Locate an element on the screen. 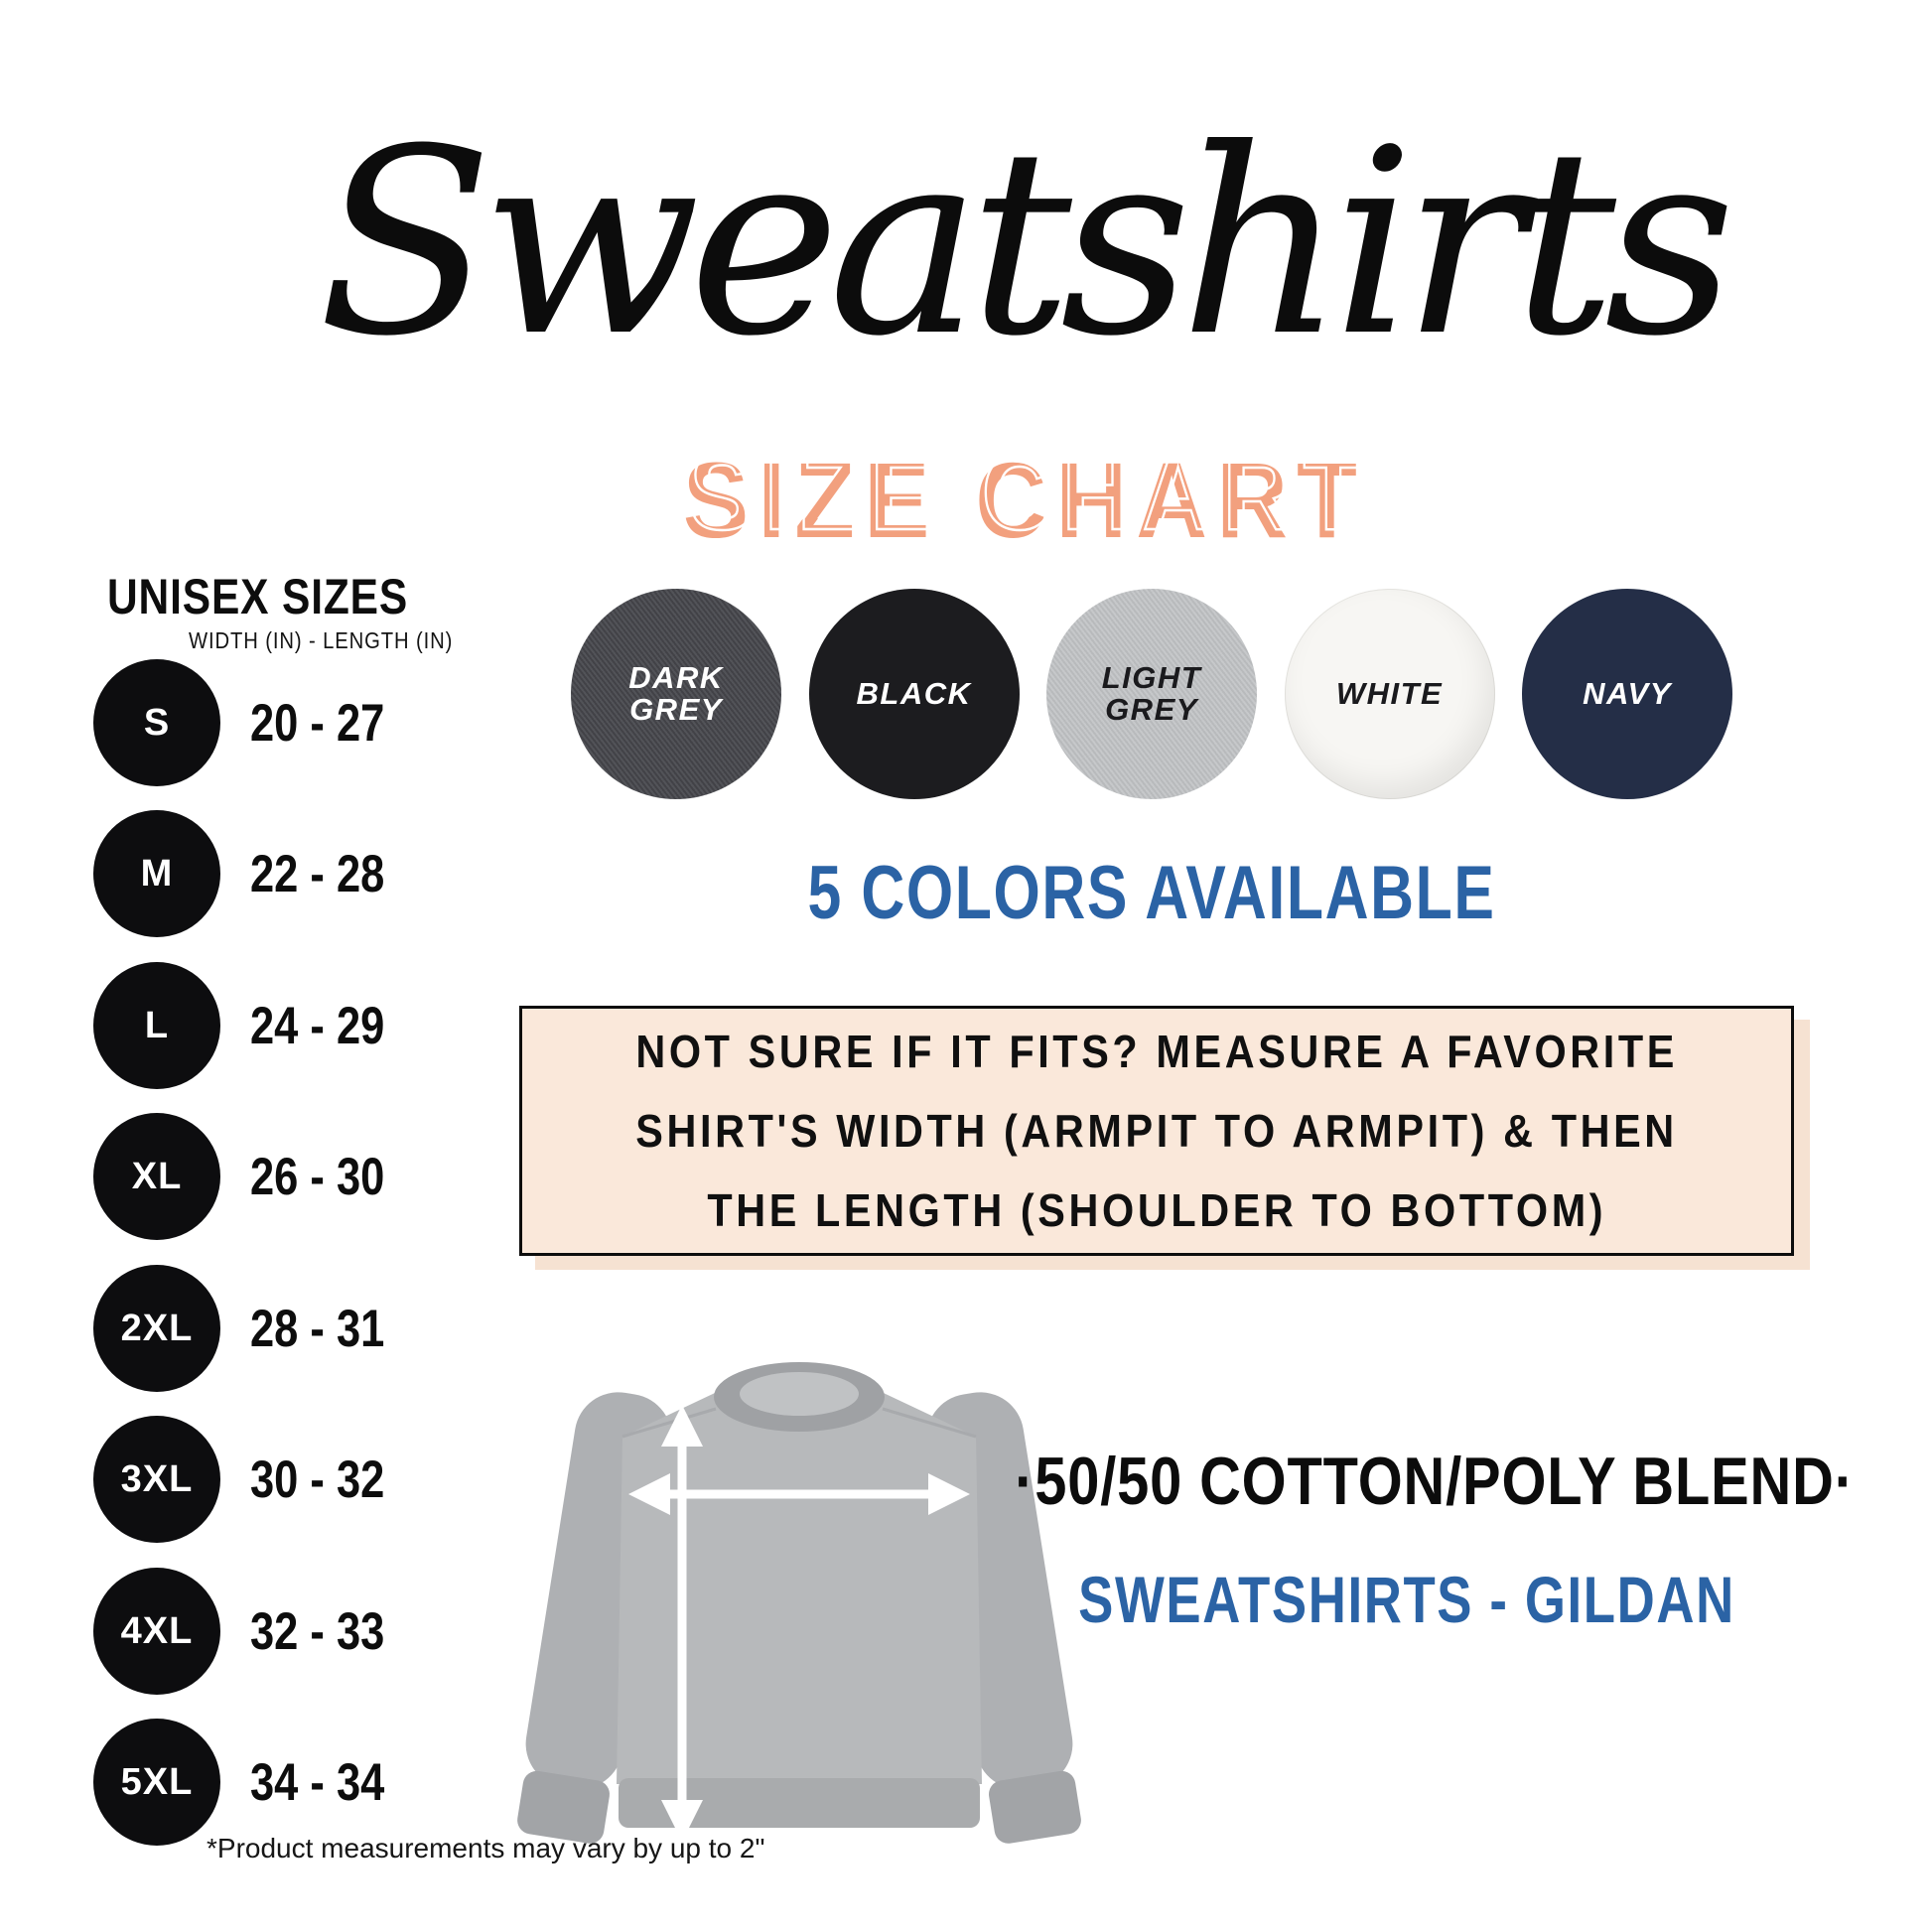  color-swatch-light-grey: LIGHT GREY is located at coordinates (1151, 694).